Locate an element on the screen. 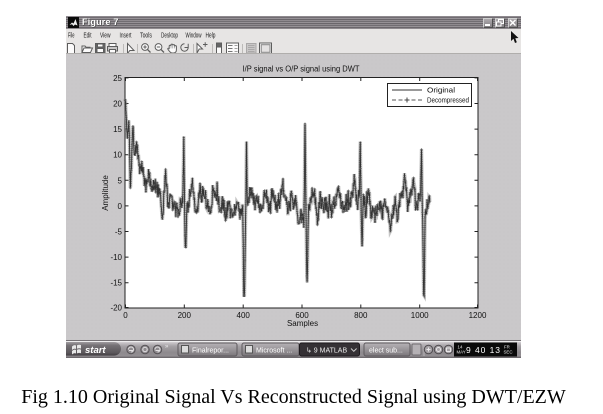 The image size is (603, 414). svg-text: Decompressed is located at coordinates (448, 100).